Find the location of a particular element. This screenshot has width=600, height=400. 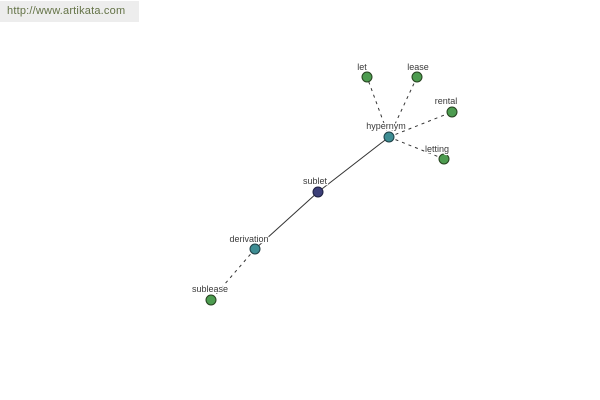

edge-sublet-derivation is located at coordinates (286, 220).